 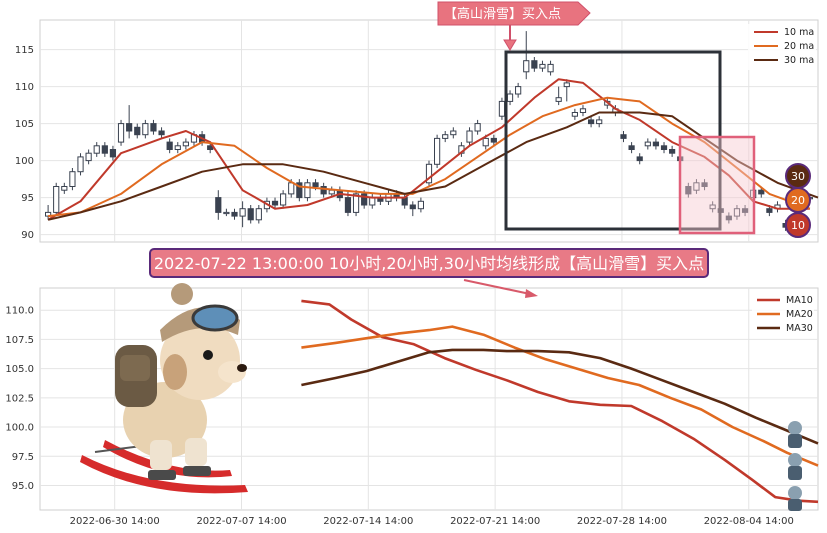 I want to click on badge-10-label: 10, so click(x=798, y=225).